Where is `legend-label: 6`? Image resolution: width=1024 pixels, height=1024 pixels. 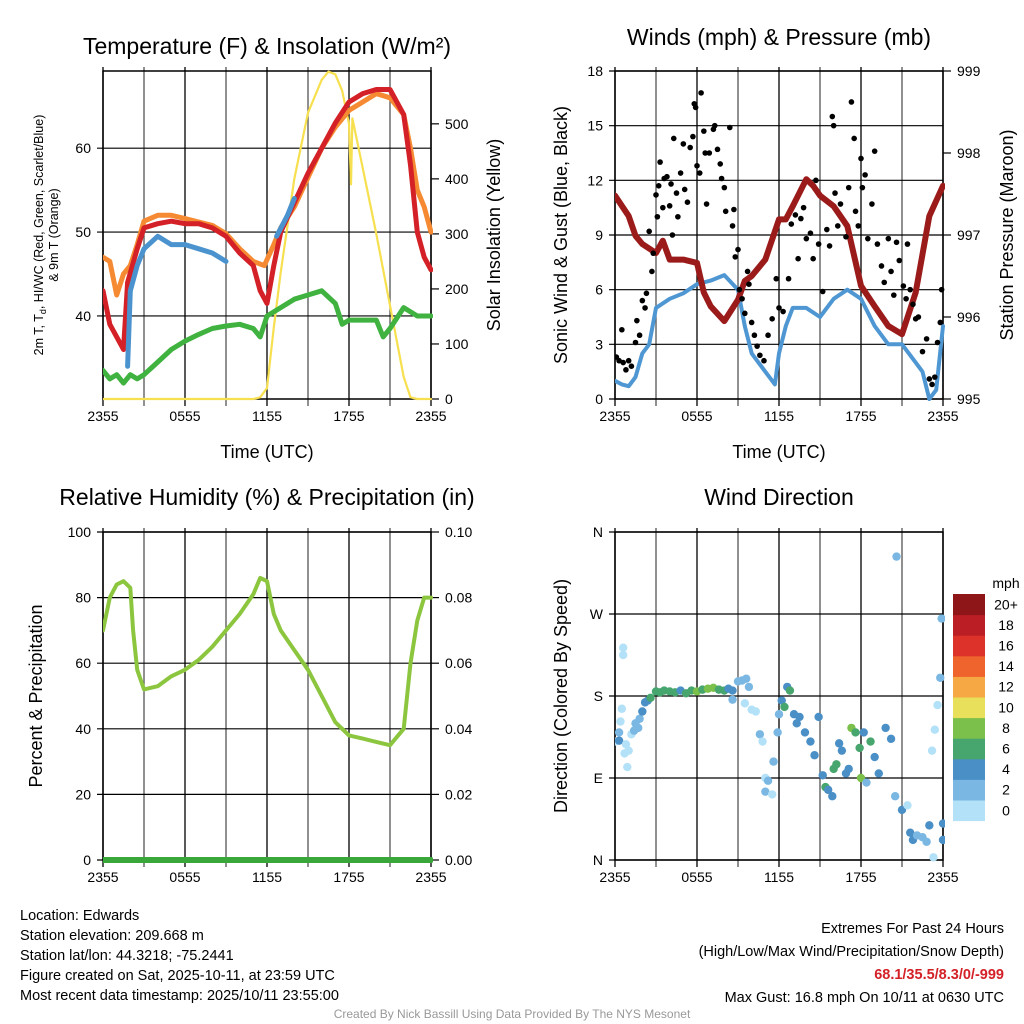 legend-label: 6 is located at coordinates (1006, 749).